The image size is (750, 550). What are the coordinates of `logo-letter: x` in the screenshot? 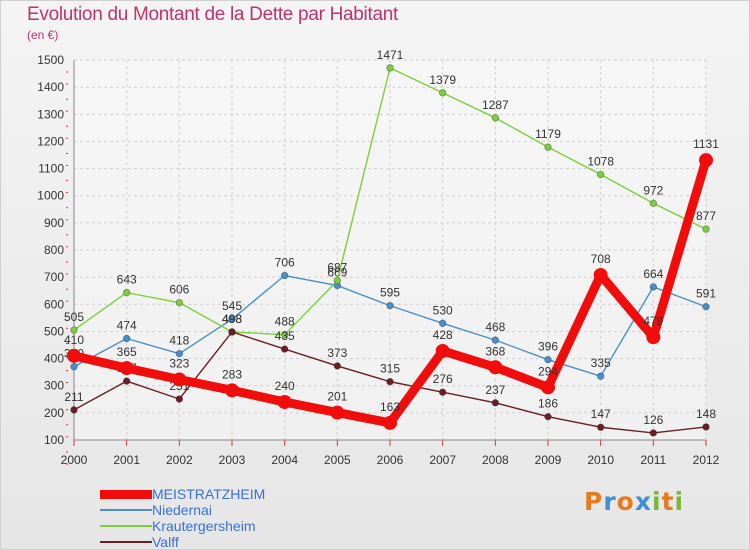 It's located at (643, 501).